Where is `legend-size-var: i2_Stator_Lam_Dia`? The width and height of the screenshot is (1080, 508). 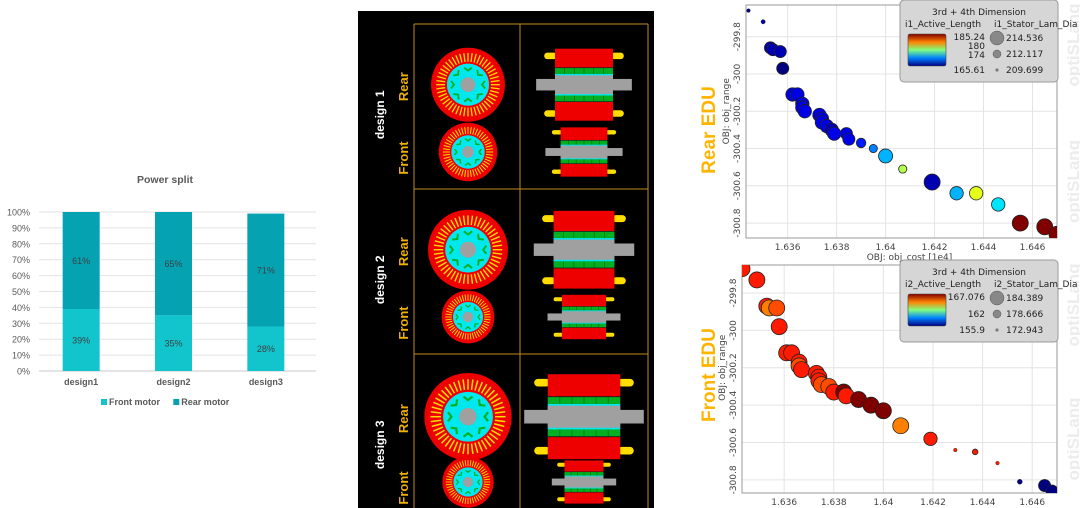
legend-size-var: i2_Stator_Lam_Dia is located at coordinates (1035, 285).